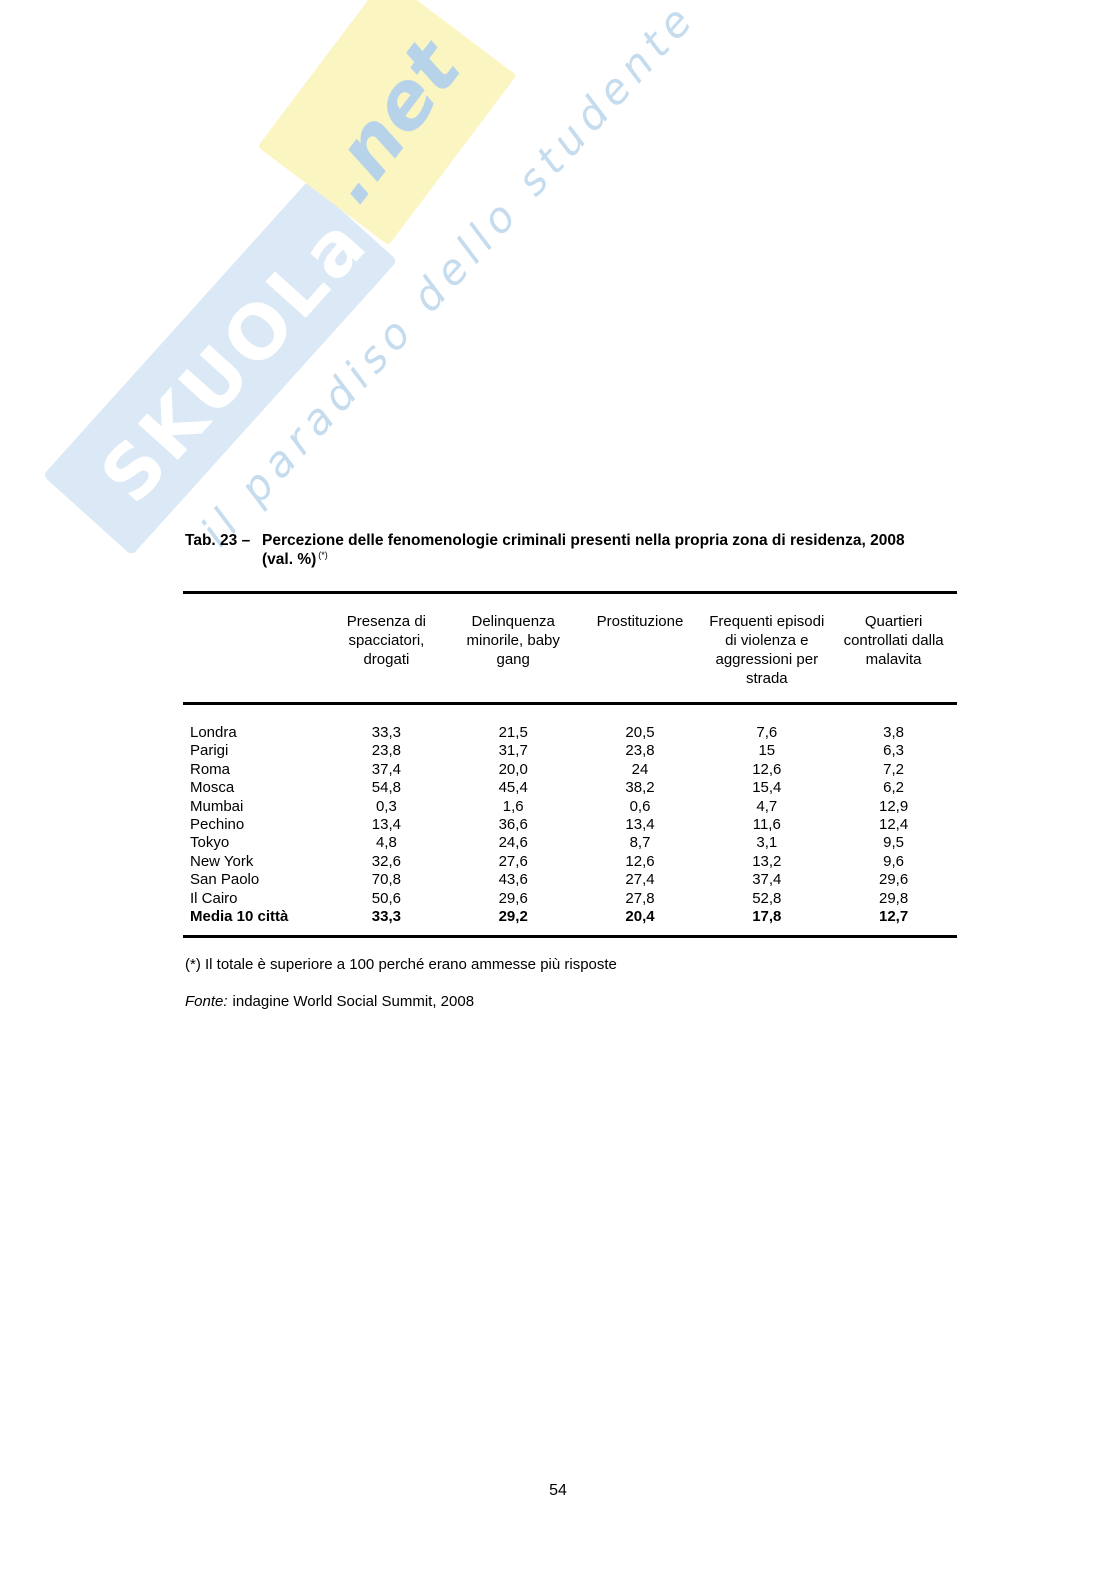 The width and height of the screenshot is (1116, 1579). I want to click on value-cell: 52,8, so click(767, 898).